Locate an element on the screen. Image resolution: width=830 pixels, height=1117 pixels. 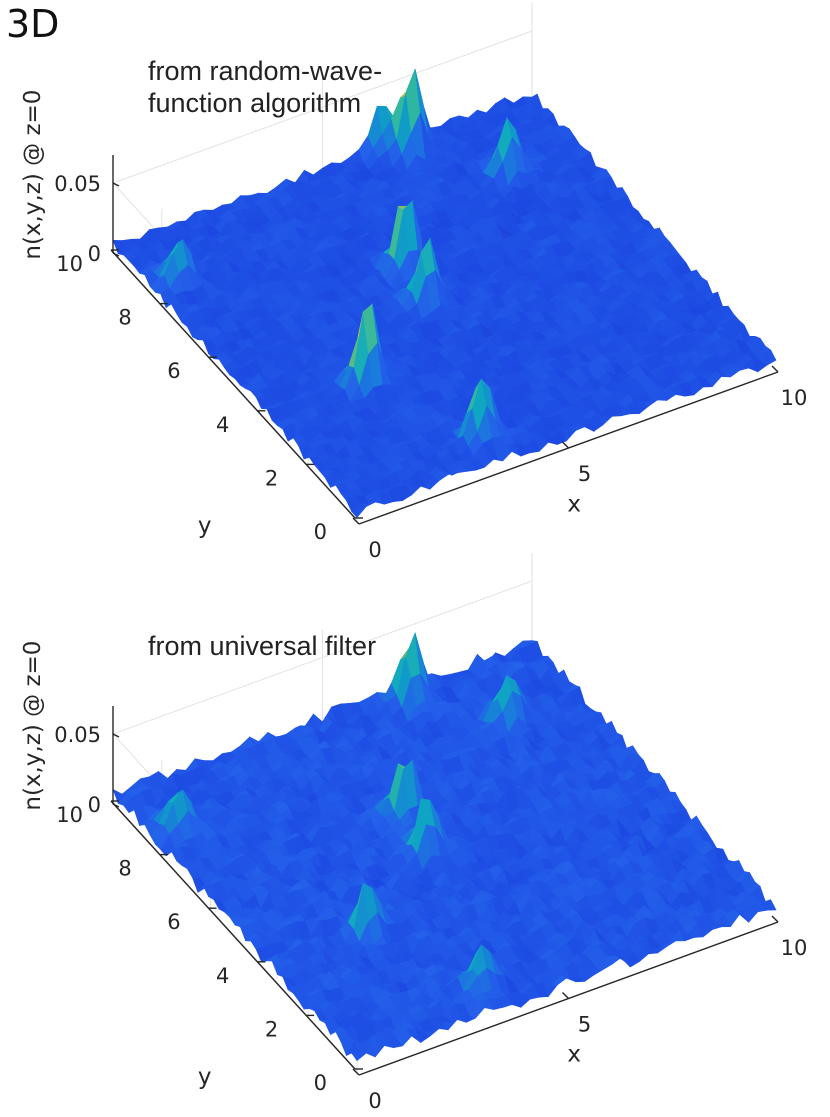
panel-label: 3D is located at coordinates (33, 24).